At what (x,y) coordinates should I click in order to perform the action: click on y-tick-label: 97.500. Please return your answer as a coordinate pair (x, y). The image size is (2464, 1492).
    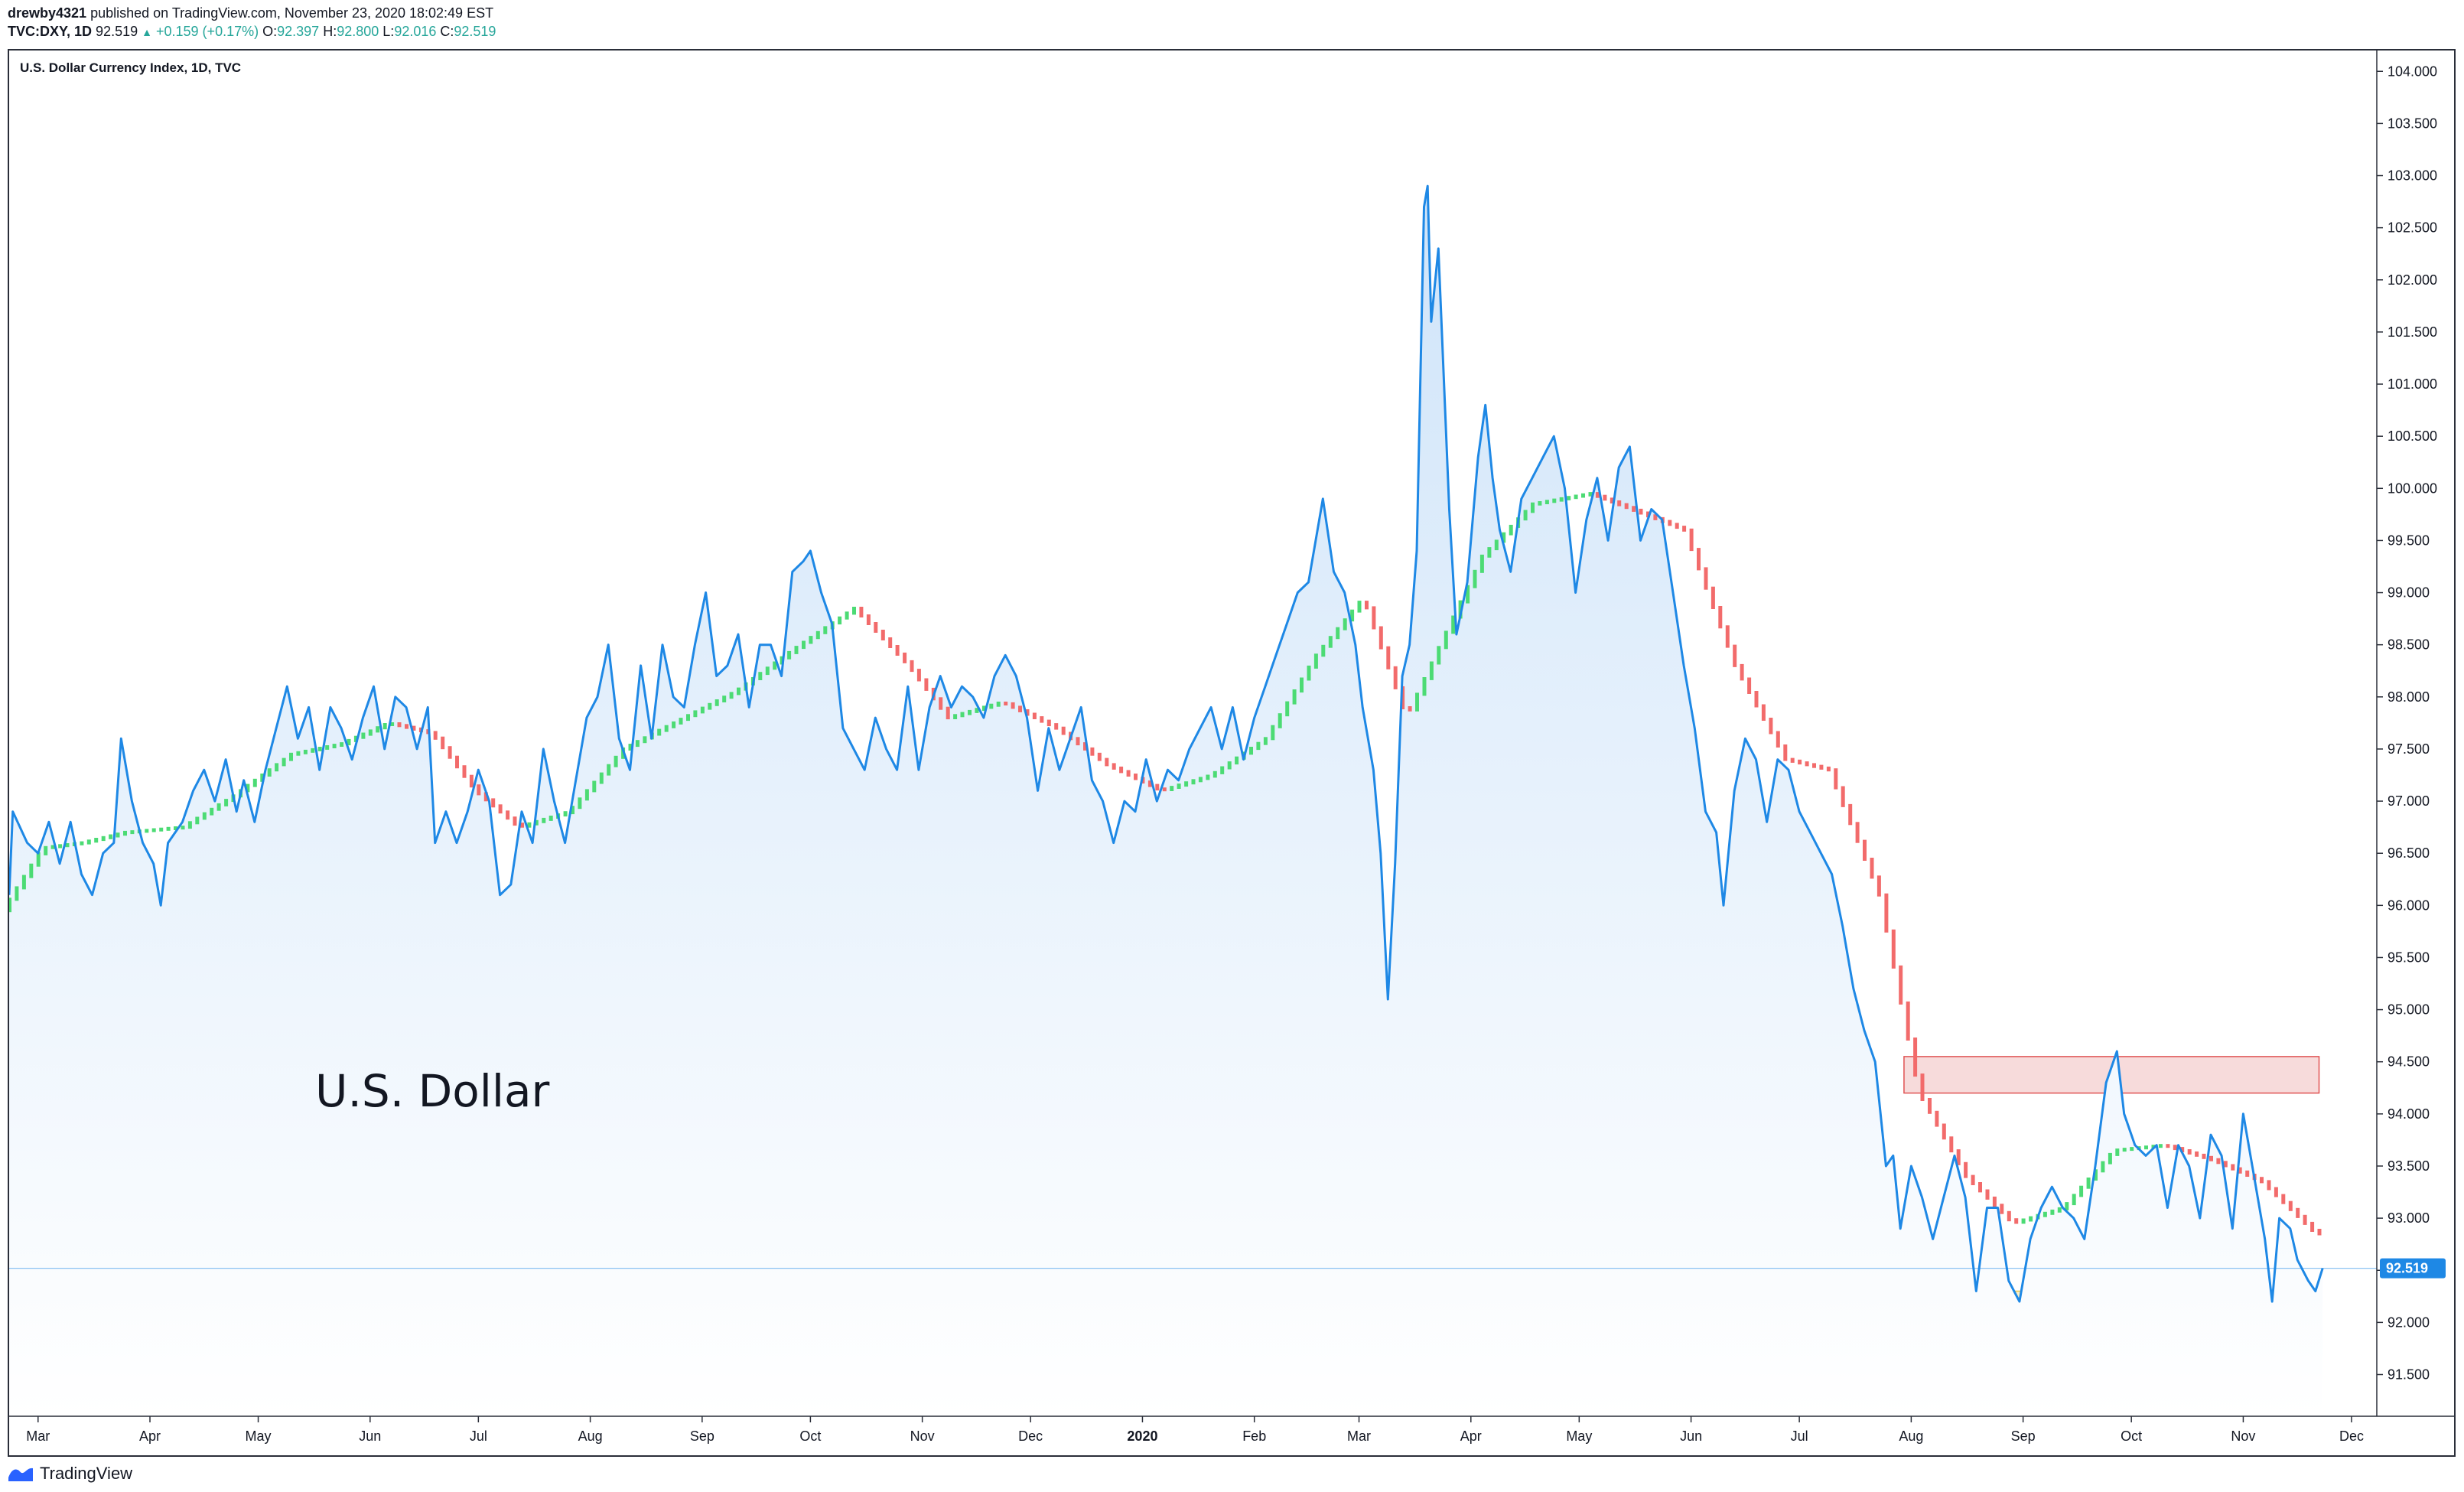
    Looking at the image, I should click on (2409, 749).